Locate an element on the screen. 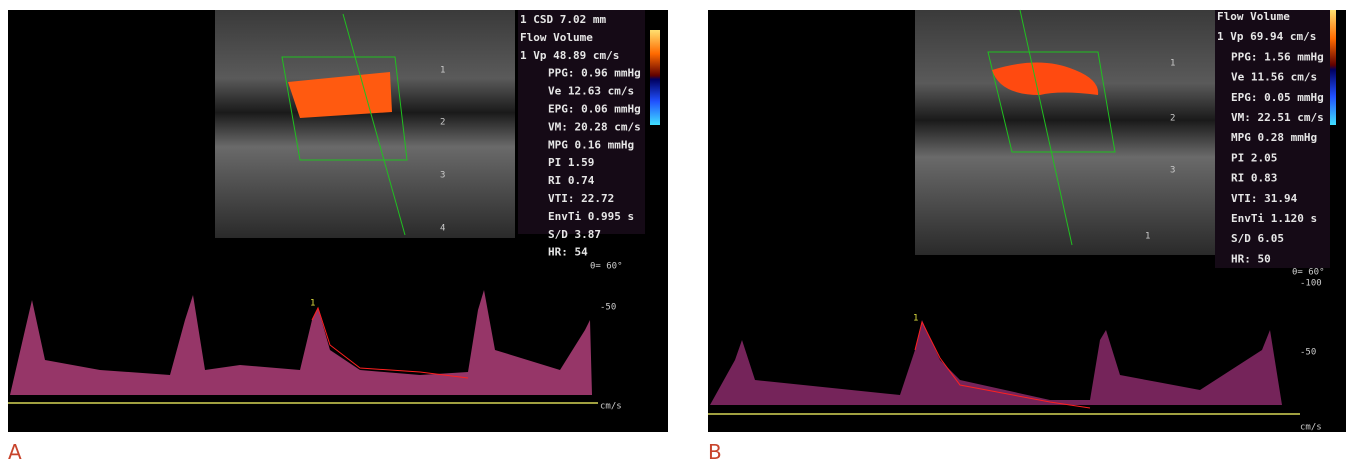  measurement: EPG: 0.05 mmHg is located at coordinates (1277, 97).